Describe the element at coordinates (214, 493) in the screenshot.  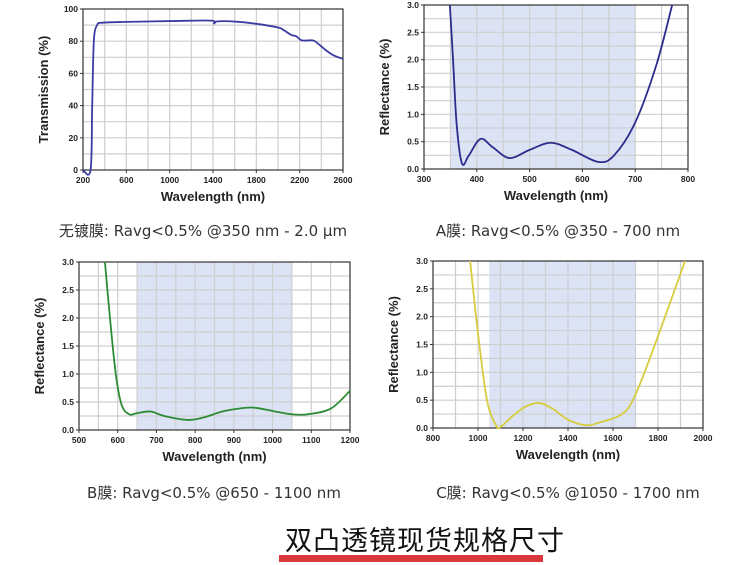
I see `chart-caption: B膜: Ravg<0.5% @650 - 1100 nm` at that location.